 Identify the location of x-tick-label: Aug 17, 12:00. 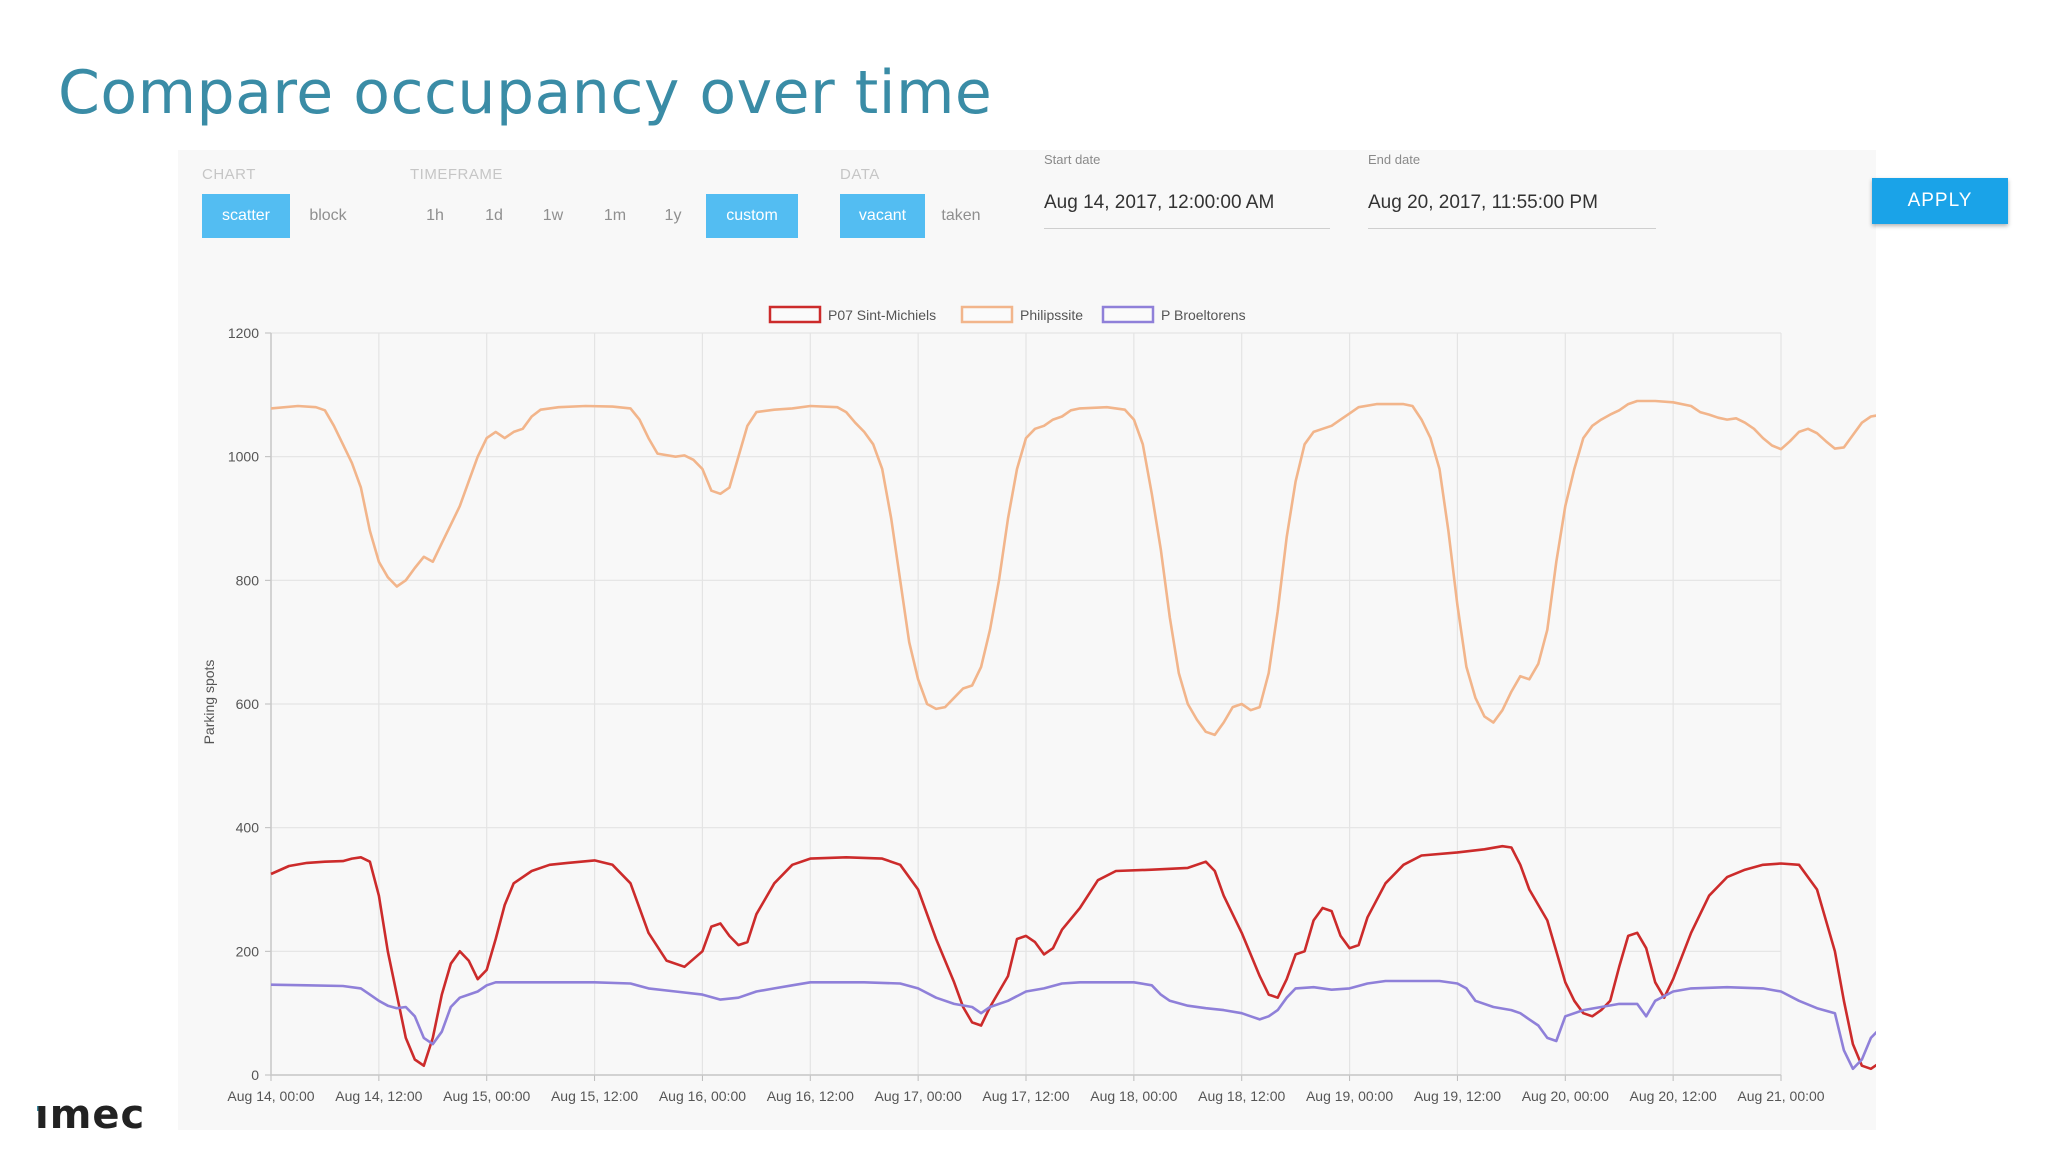
(1025, 1096).